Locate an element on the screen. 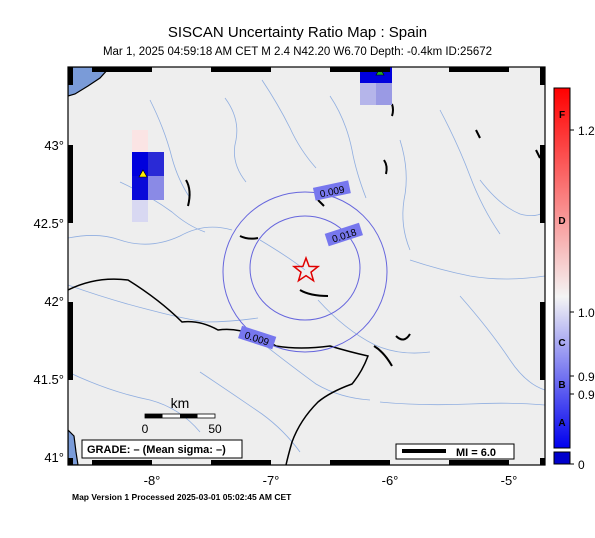 Image resolution: width=595 pixels, height=538 pixels. colorbar-value-1: 1.2 is located at coordinates (586, 131).